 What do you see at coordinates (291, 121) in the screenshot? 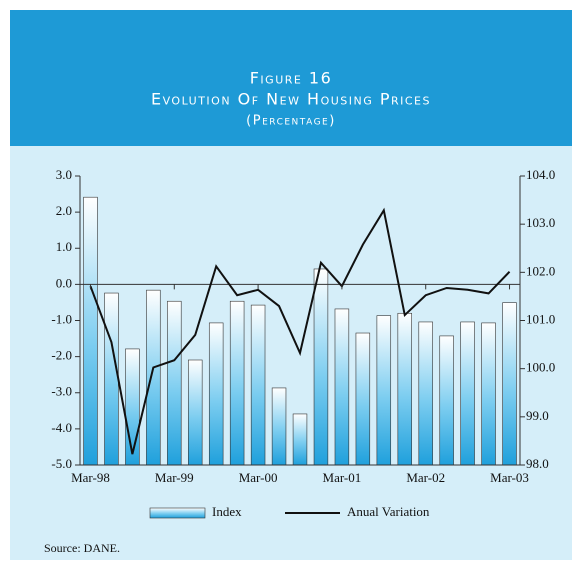
I see `chart-unit: (Percentage)` at bounding box center [291, 121].